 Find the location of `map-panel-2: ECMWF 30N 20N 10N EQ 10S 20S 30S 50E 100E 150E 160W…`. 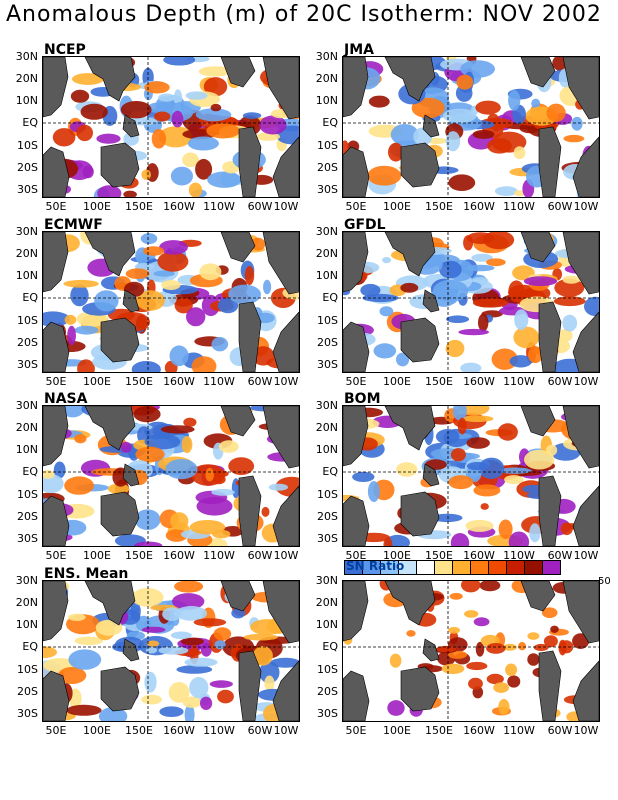

map-panel-2: ECMWF 30N 20N 10N EQ 10S 20S 30S 50E 100E 150E 160W… is located at coordinates (150, 303).